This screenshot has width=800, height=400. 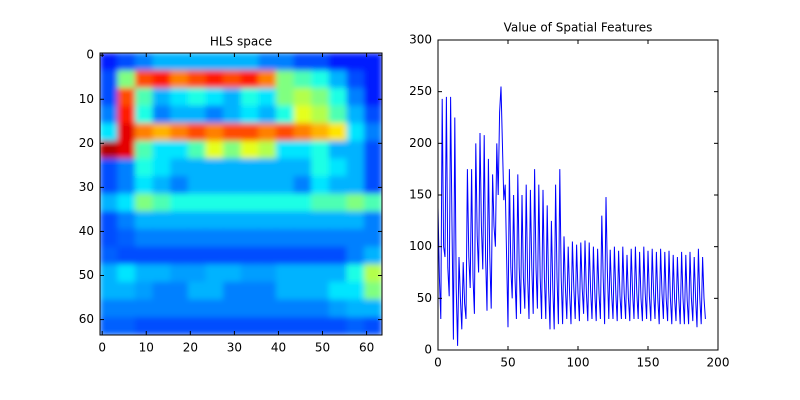 What do you see at coordinates (420, 143) in the screenshot?
I see `y-tick-label: 200` at bounding box center [420, 143].